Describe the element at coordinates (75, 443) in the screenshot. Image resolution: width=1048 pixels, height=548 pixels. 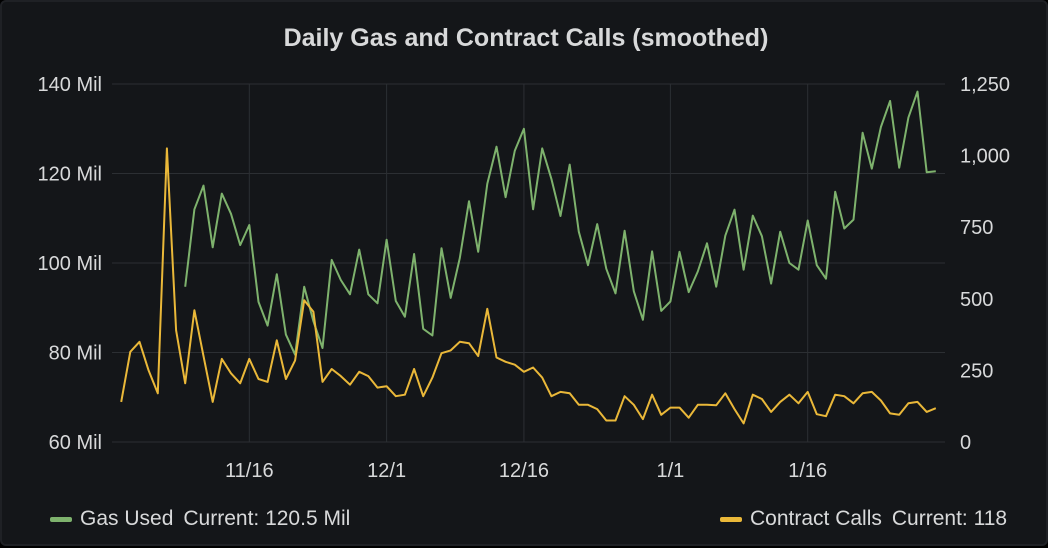
I see `y-left-tick-label: 60 Mil` at that location.